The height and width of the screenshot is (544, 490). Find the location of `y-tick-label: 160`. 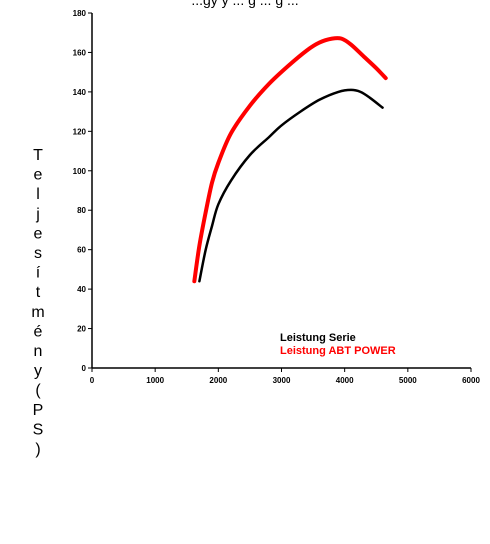

y-tick-label: 160 is located at coordinates (80, 52).